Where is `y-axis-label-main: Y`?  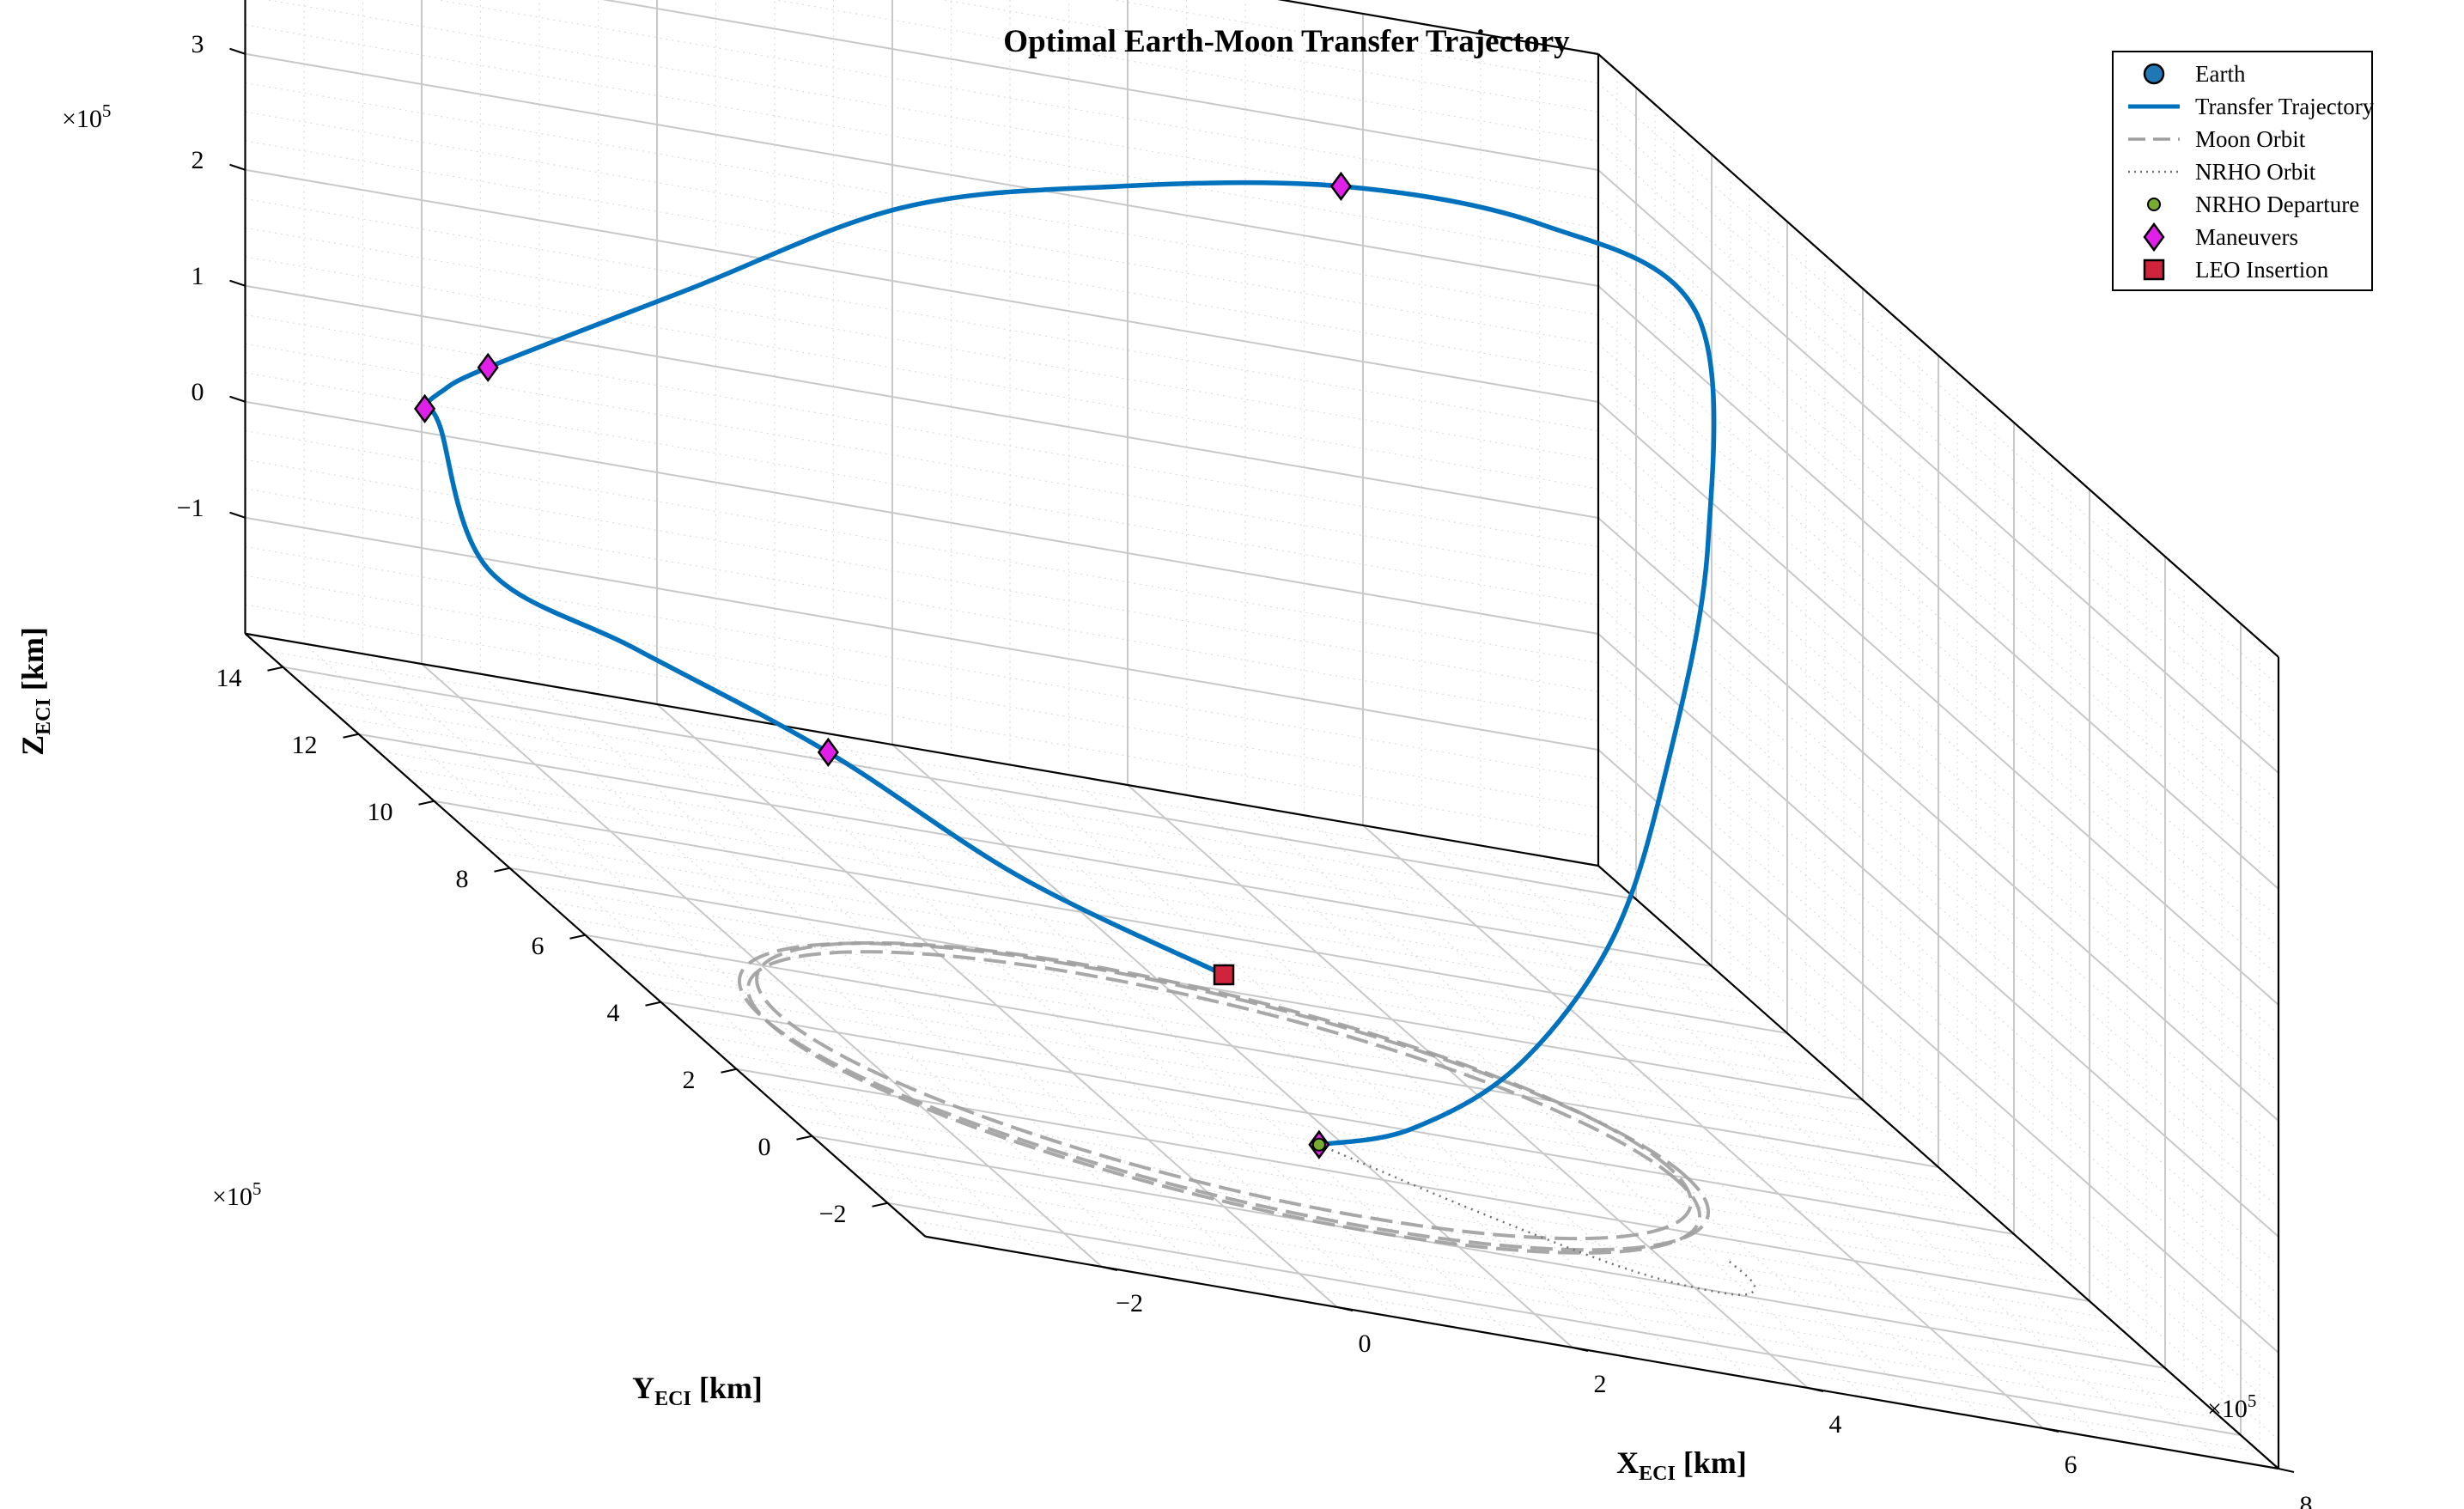
y-axis-label-main: Y is located at coordinates (643, 1388).